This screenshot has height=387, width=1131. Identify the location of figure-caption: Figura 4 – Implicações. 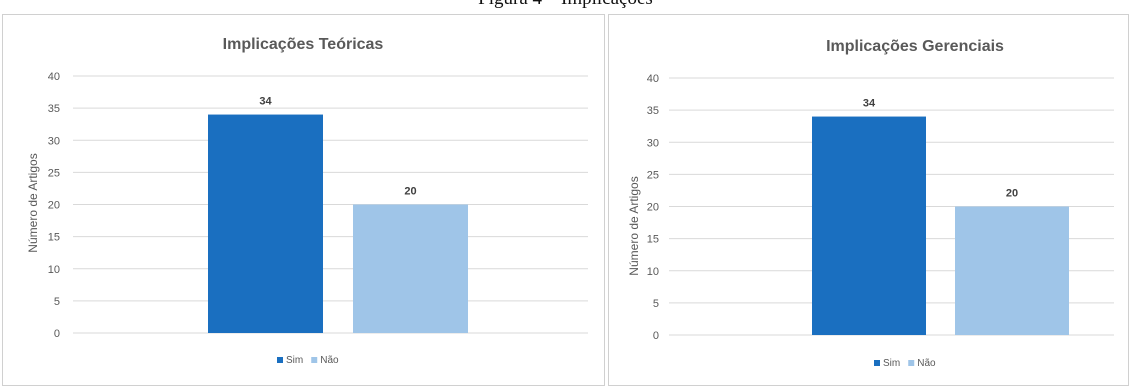
(565, 5).